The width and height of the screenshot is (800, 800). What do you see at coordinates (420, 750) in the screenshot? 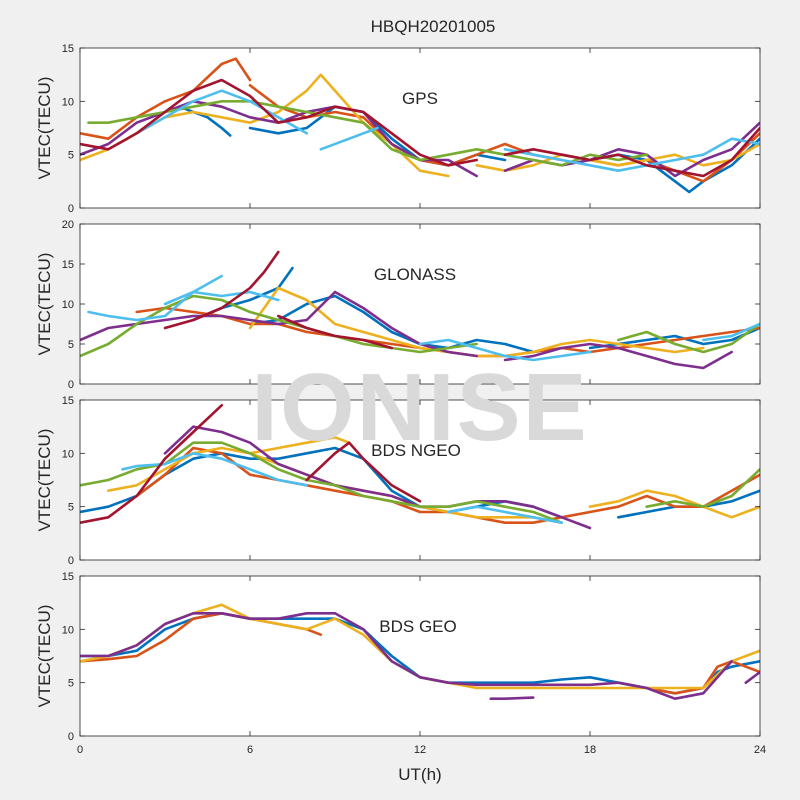
I see `x-tick-label: 12` at bounding box center [420, 750].